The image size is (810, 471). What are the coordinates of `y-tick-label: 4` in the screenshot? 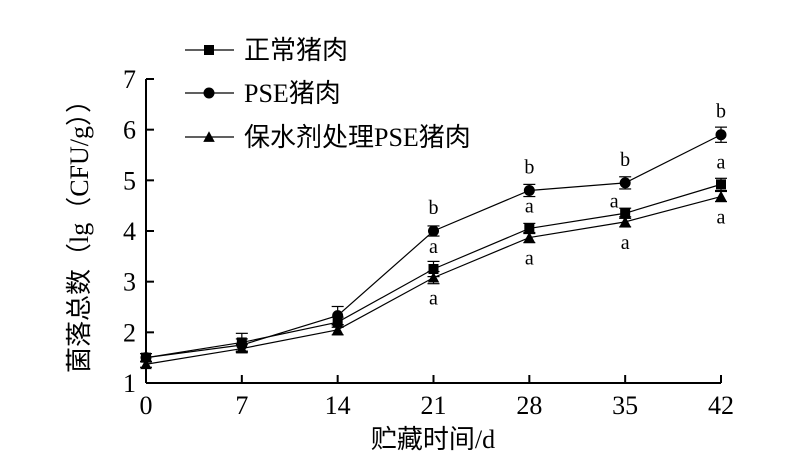 It's located at (129, 231).